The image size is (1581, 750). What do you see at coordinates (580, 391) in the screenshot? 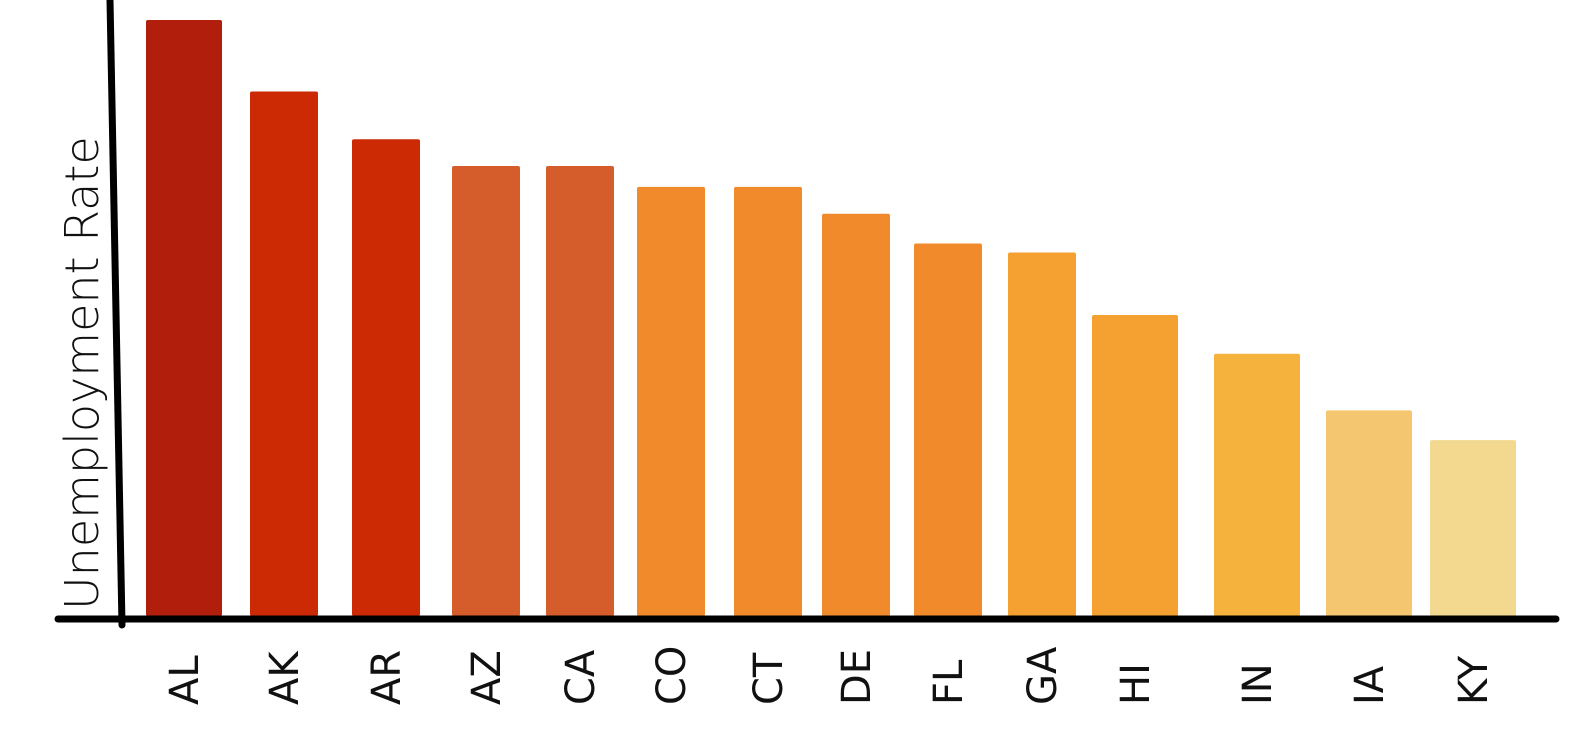
I see `bar-ca` at bounding box center [580, 391].